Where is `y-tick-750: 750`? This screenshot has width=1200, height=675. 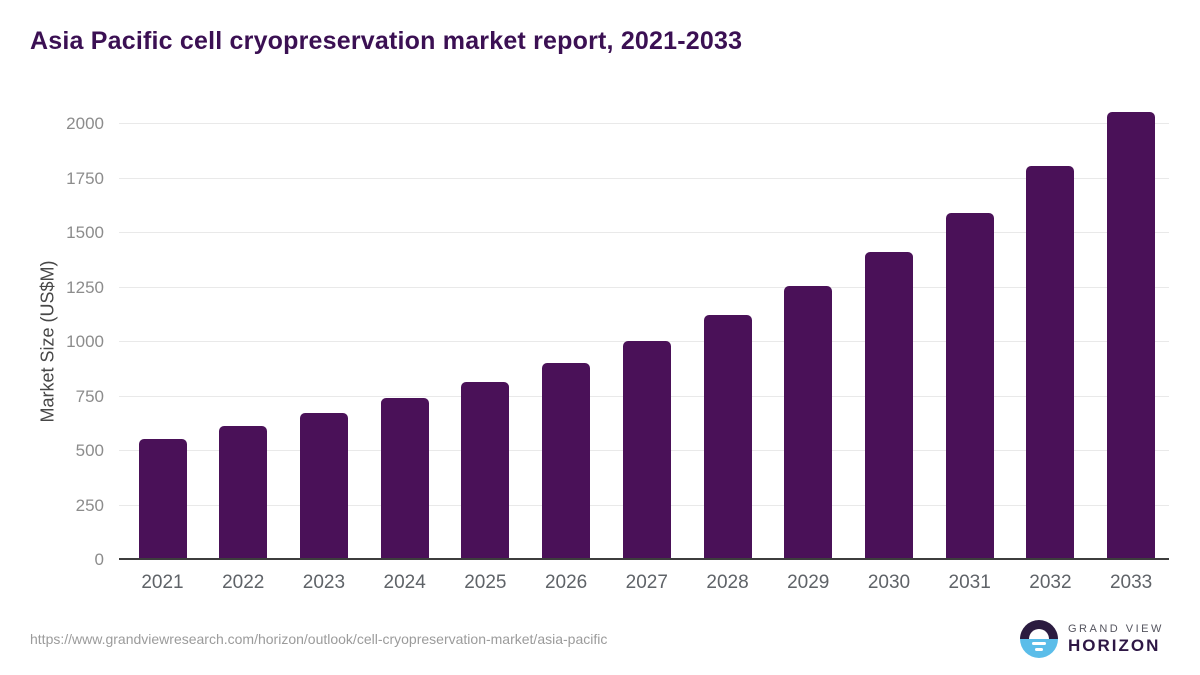
y-tick-750: 750 is located at coordinates (89, 396).